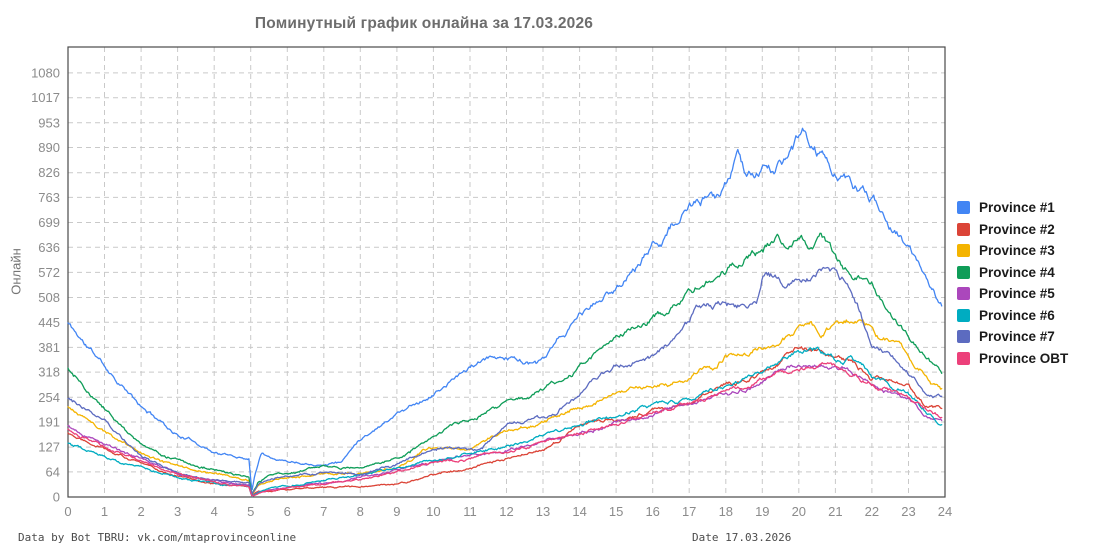  What do you see at coordinates (49, 272) in the screenshot?
I see `y-axis-tick-label: 572` at bounding box center [49, 272].